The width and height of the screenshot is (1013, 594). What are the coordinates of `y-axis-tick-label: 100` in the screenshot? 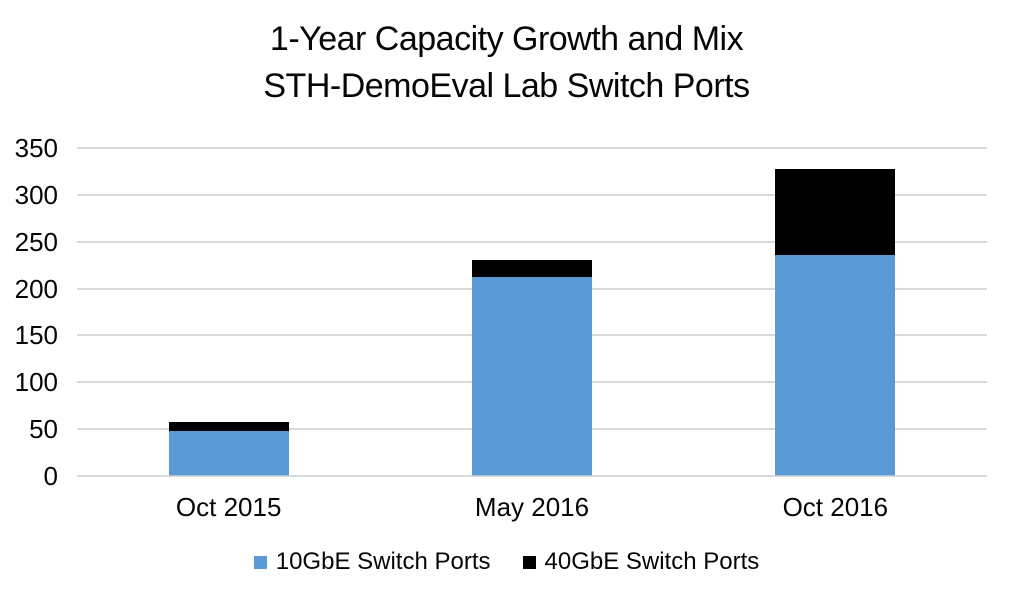 It's located at (36, 382).